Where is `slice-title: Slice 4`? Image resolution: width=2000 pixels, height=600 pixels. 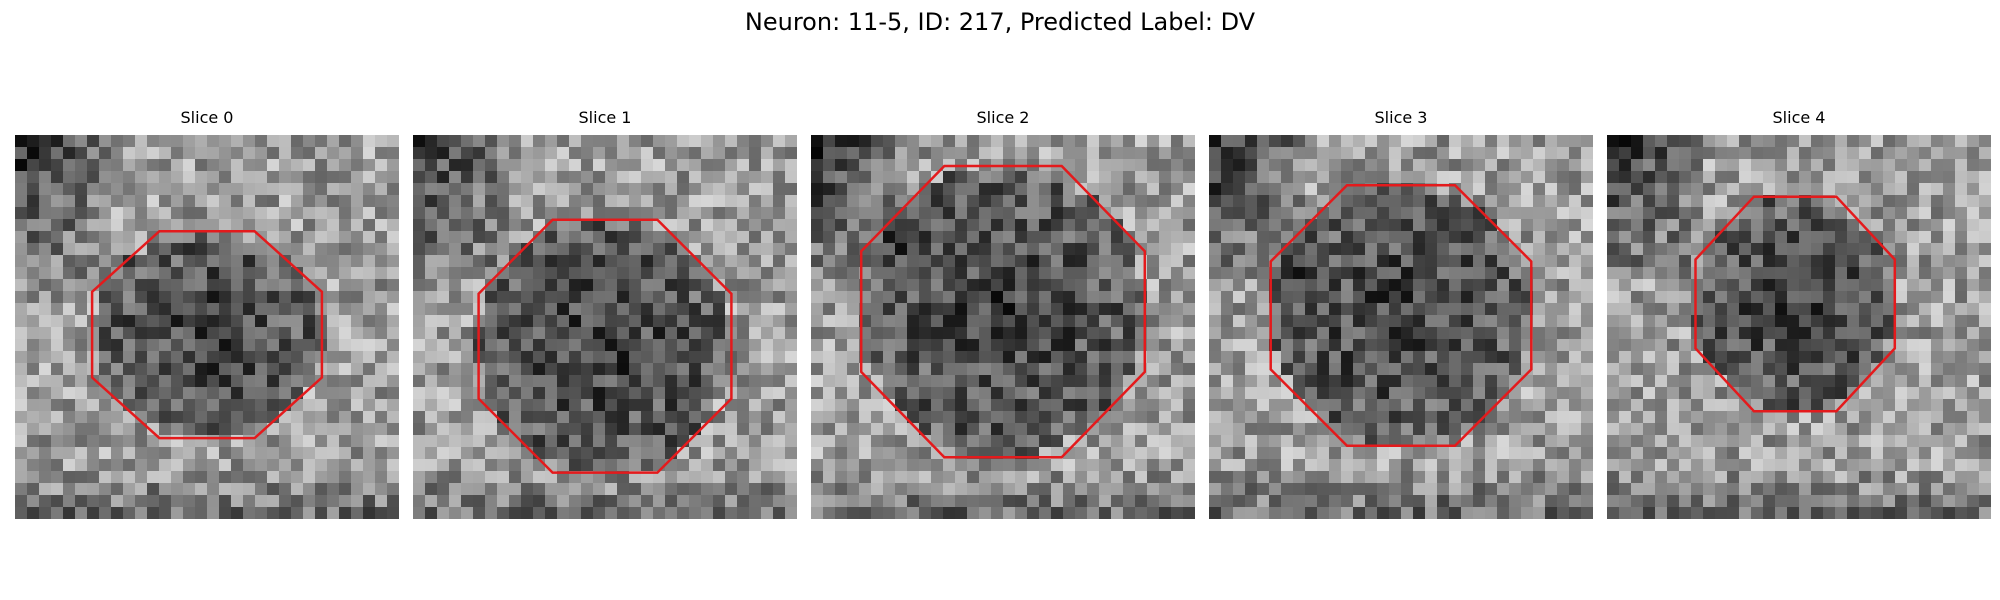
slice-title: Slice 4 is located at coordinates (1799, 117).